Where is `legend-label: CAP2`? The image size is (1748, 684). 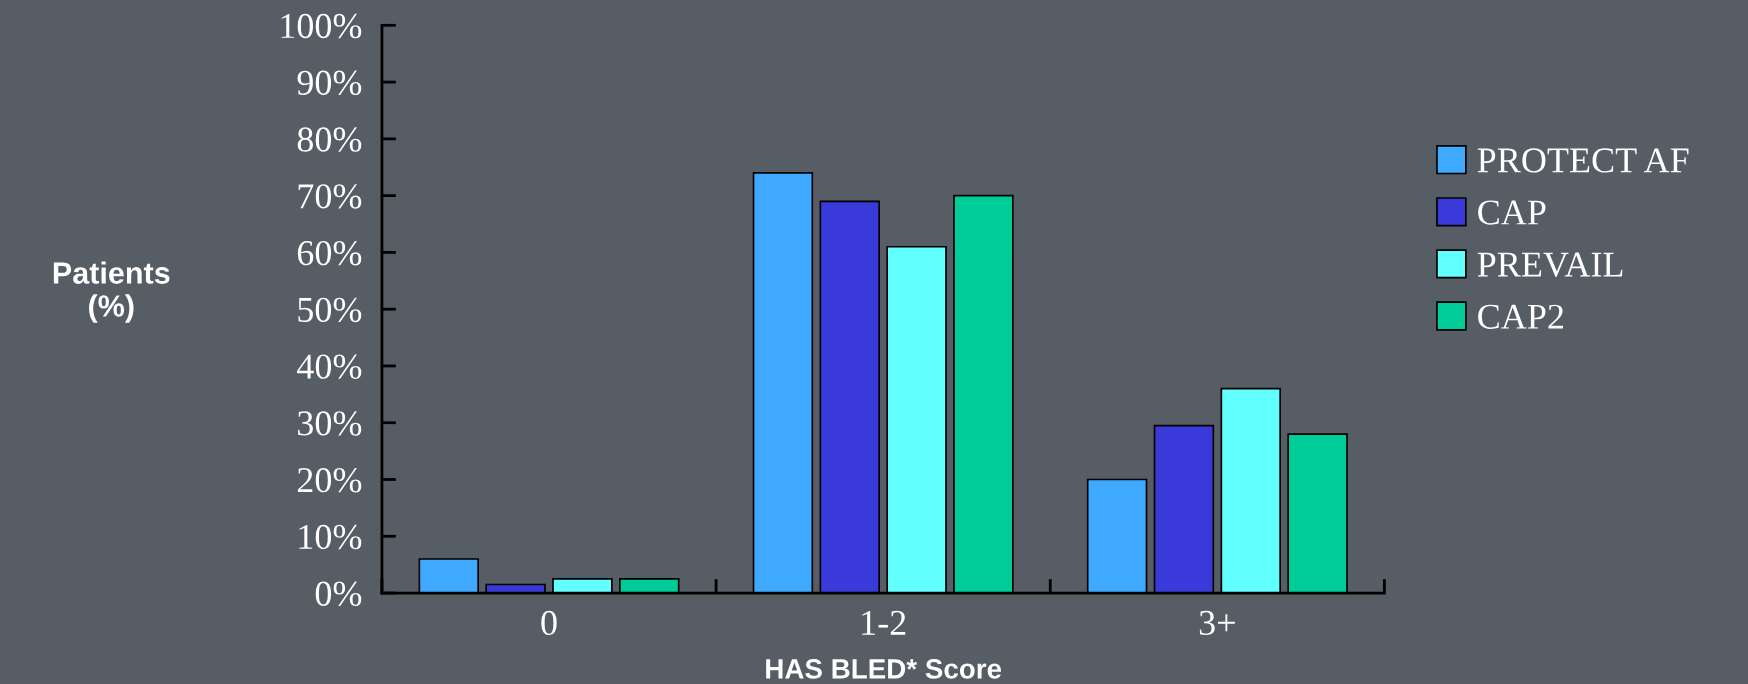 legend-label: CAP2 is located at coordinates (1520, 316).